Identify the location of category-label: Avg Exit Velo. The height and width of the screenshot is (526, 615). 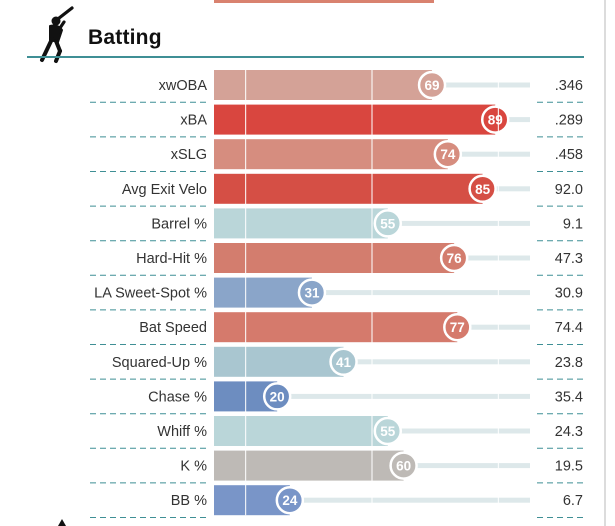
(164, 190).